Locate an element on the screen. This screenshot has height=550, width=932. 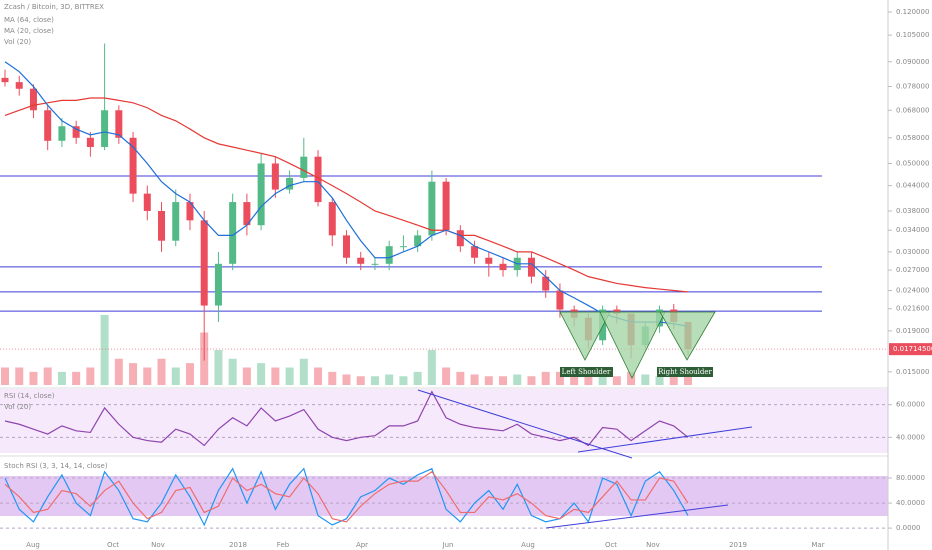
x-tick-label: 2018 is located at coordinates (238, 545).